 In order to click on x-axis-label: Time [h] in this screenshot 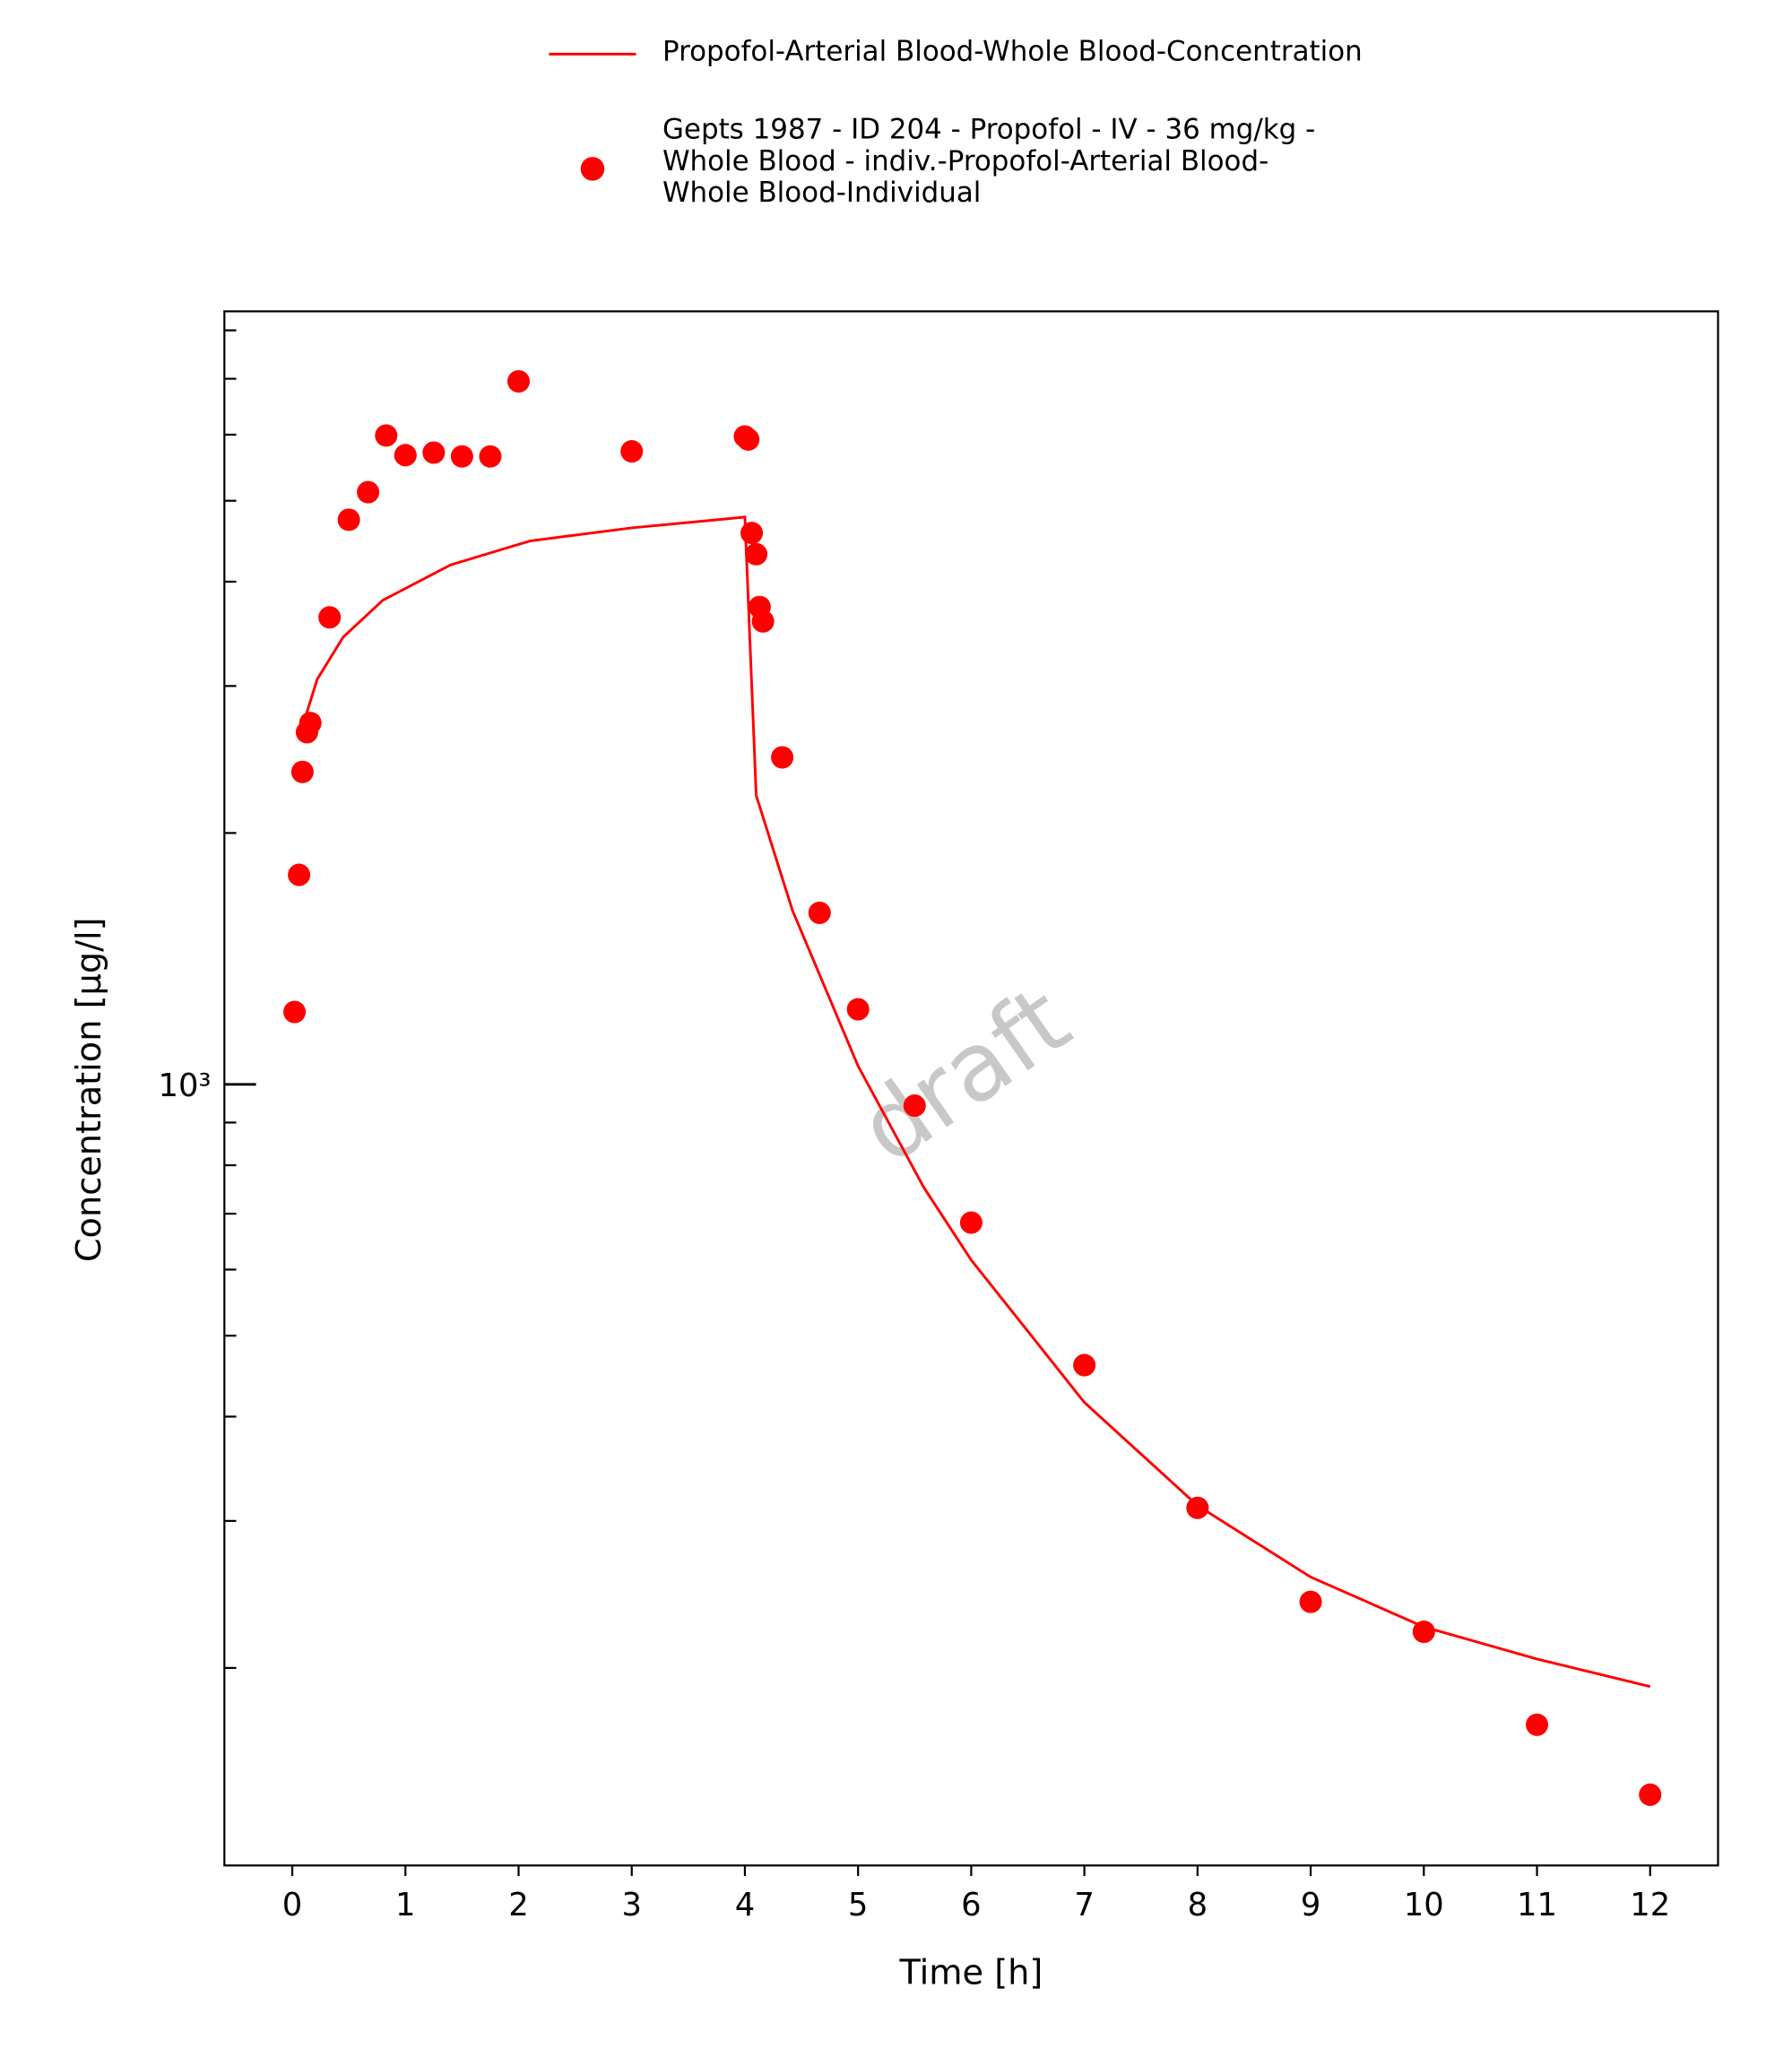, I will do `click(970, 1973)`.